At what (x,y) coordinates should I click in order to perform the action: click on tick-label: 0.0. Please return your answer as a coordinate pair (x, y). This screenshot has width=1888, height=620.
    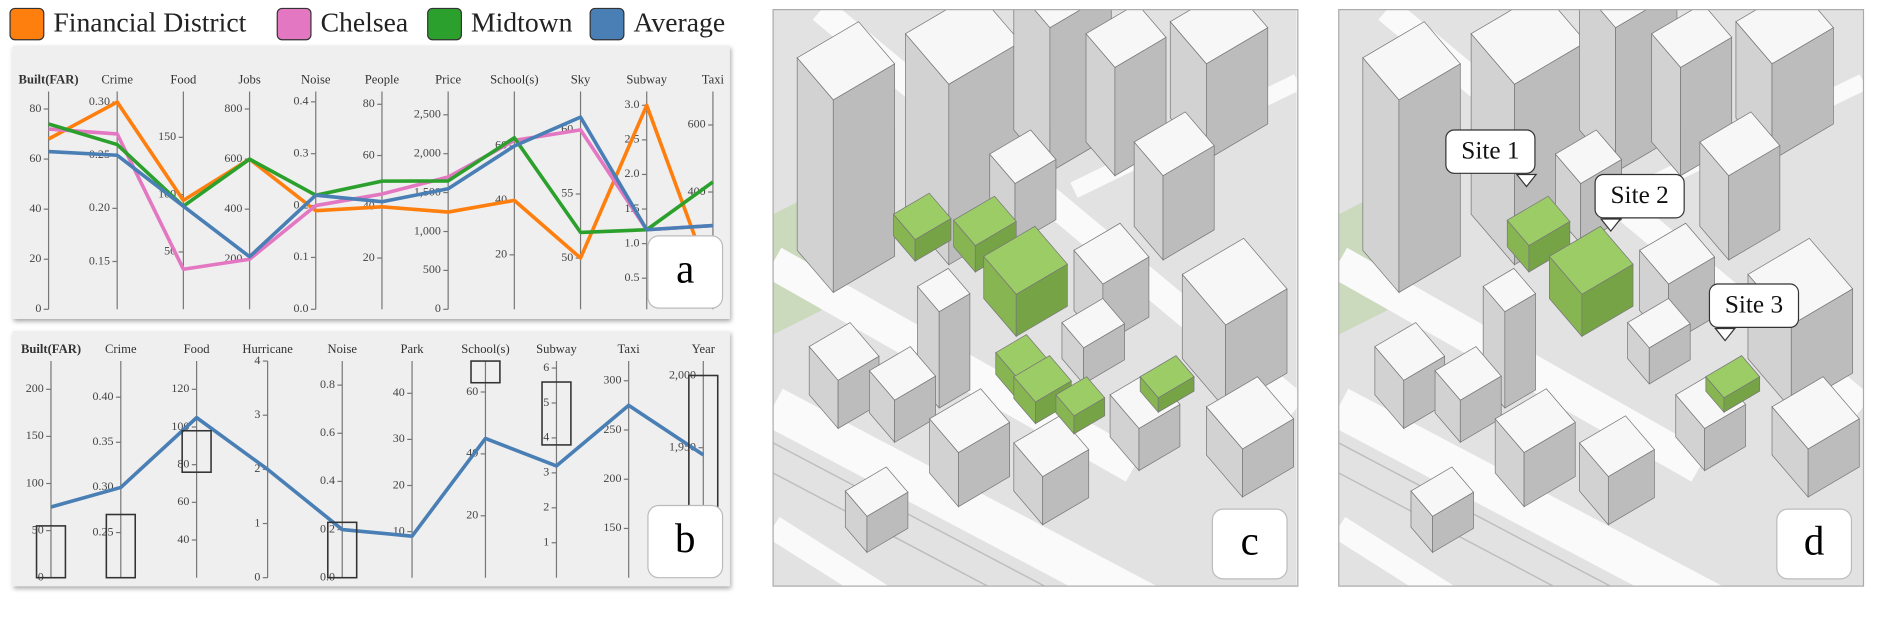
    Looking at the image, I should click on (301, 308).